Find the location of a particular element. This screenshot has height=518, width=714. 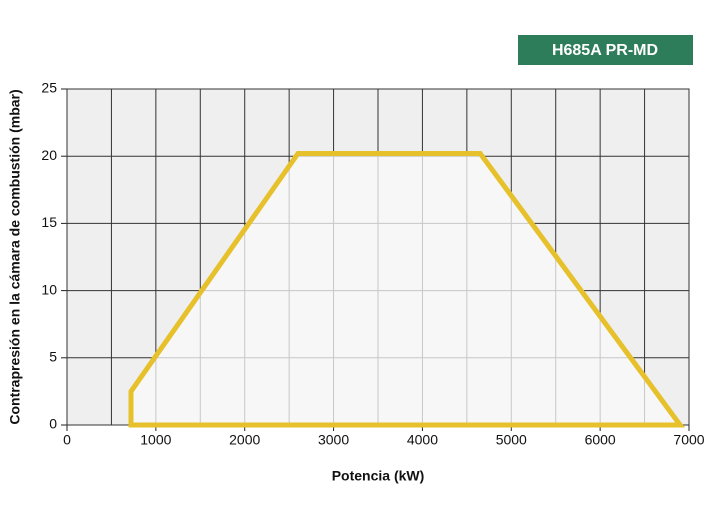

y-tick-label: 0 is located at coordinates (53, 424).